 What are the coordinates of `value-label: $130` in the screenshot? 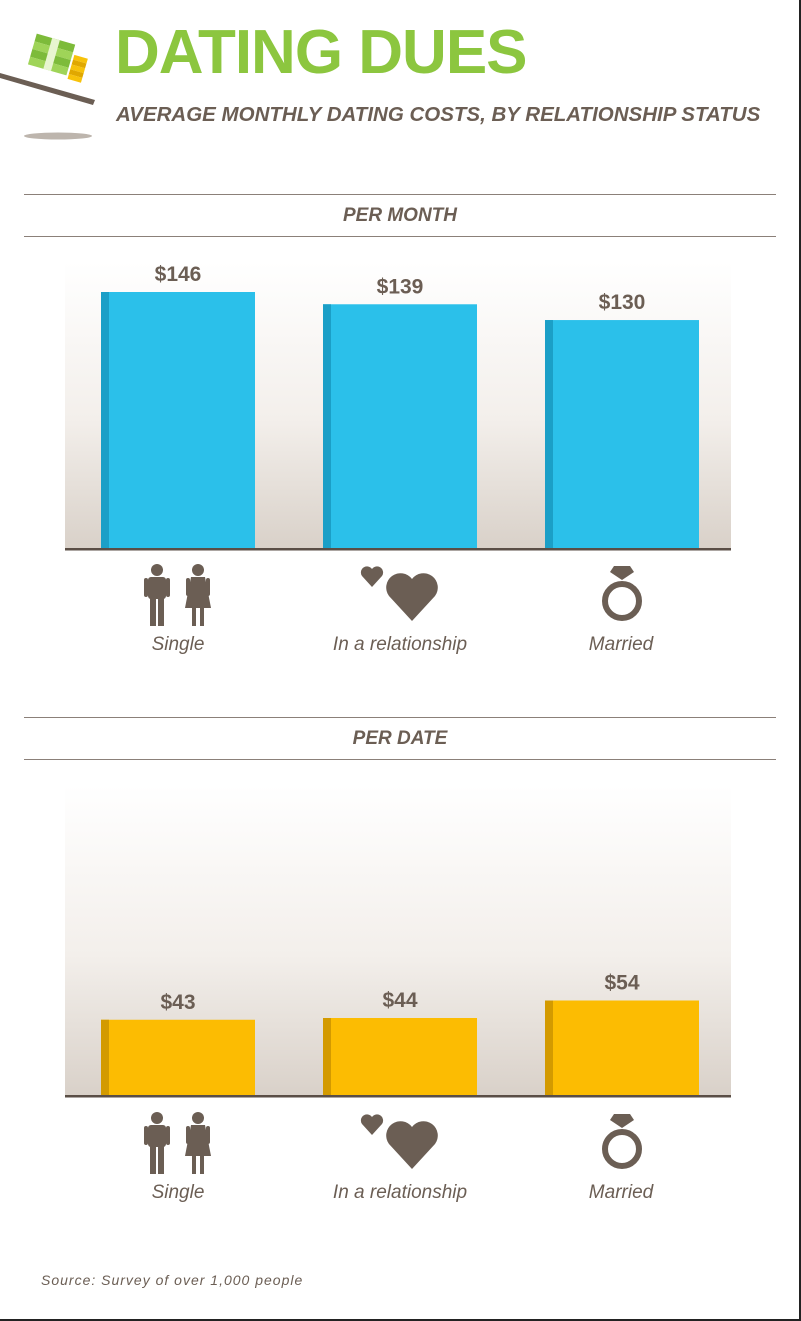 It's located at (622, 302).